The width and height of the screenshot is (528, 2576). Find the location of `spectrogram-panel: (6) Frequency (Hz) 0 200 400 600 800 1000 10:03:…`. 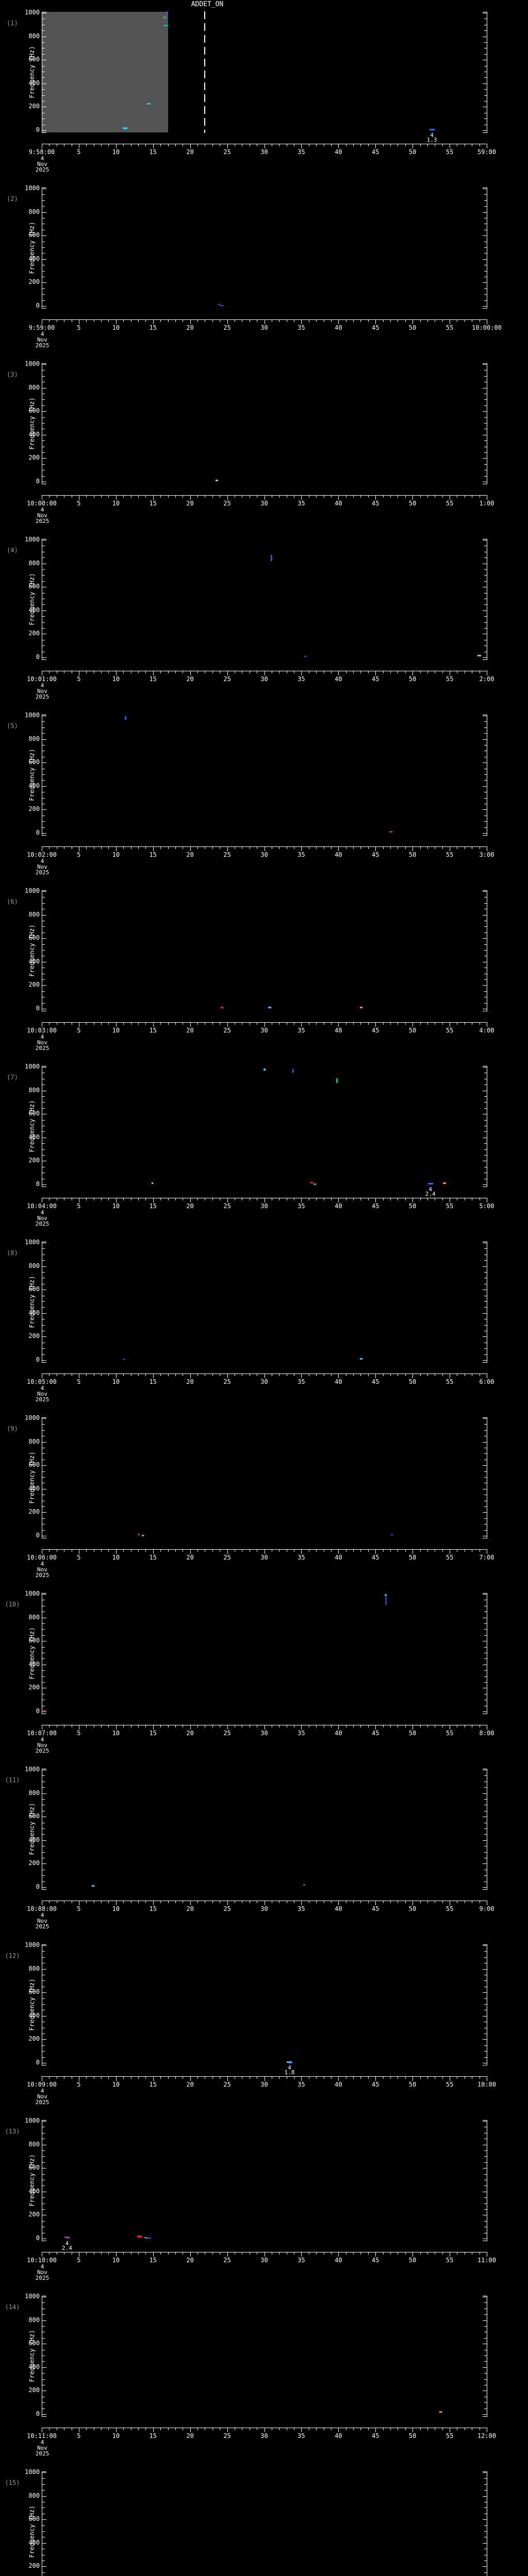

spectrogram-panel: (6) Frequency (Hz) 0 200 400 600 800 1000 10:03:… is located at coordinates (264, 966).